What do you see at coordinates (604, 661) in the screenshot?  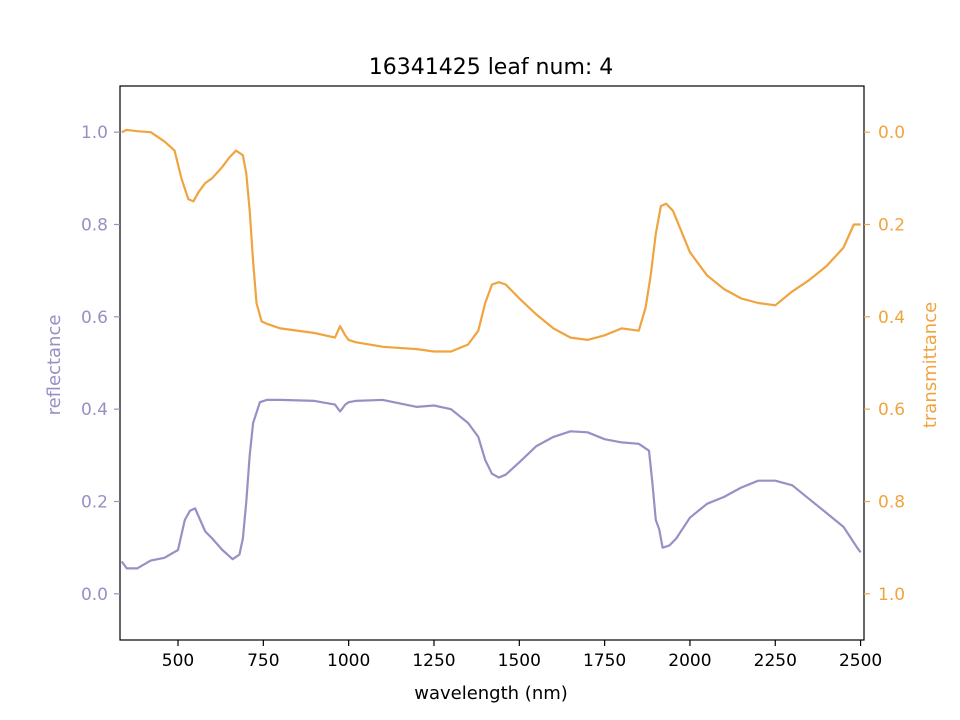 I see `x-tick-label: 1750` at bounding box center [604, 661].